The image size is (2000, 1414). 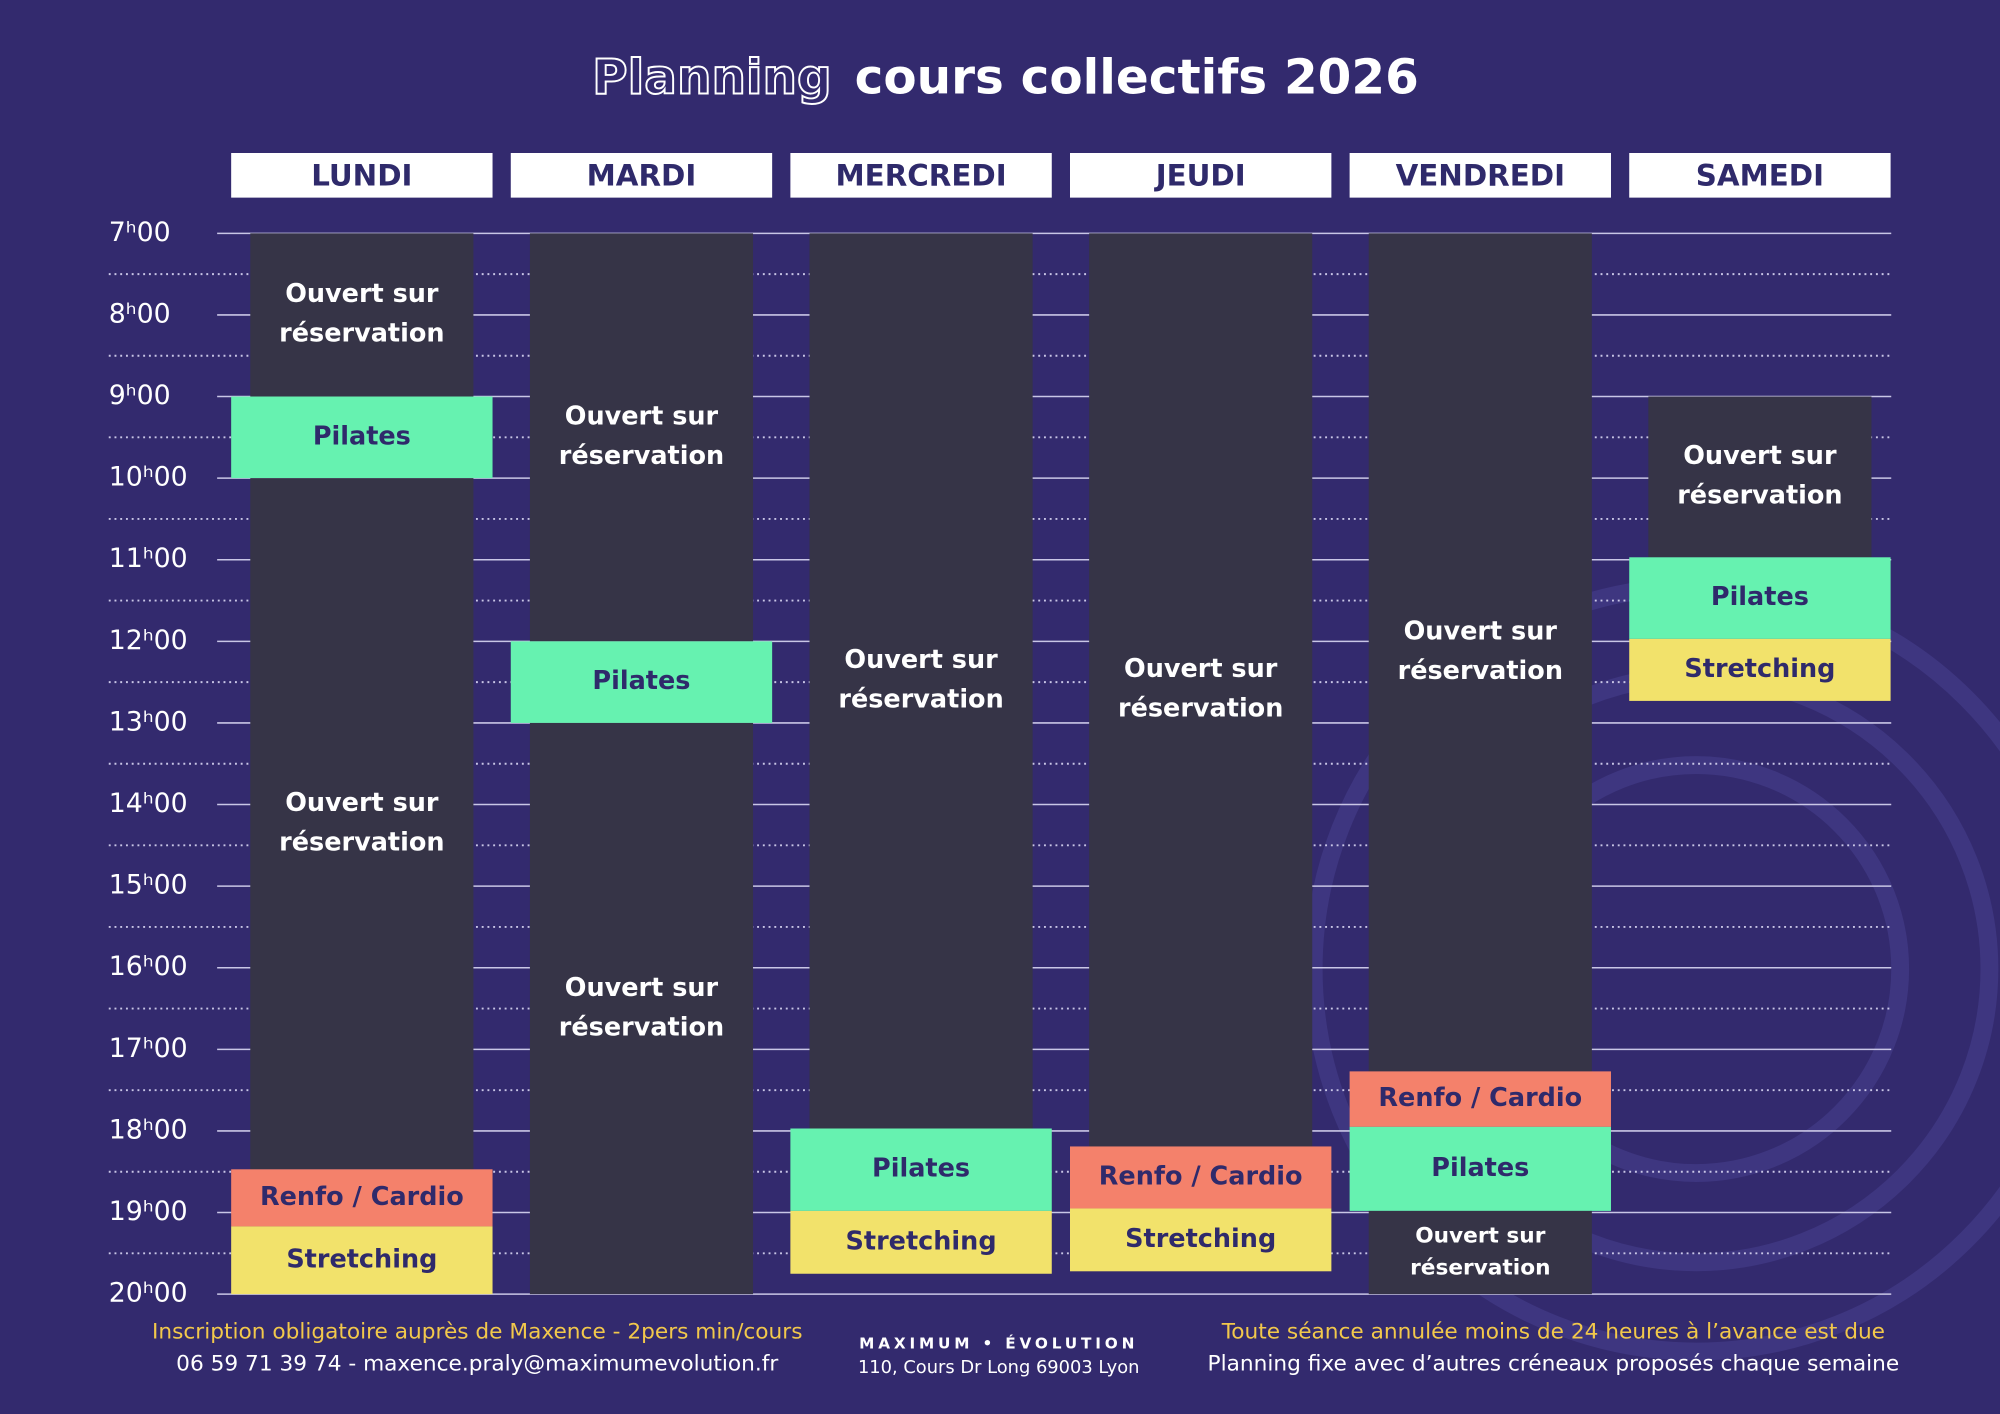 What do you see at coordinates (148, 885) in the screenshot?
I see `time-label: 15ʰ00` at bounding box center [148, 885].